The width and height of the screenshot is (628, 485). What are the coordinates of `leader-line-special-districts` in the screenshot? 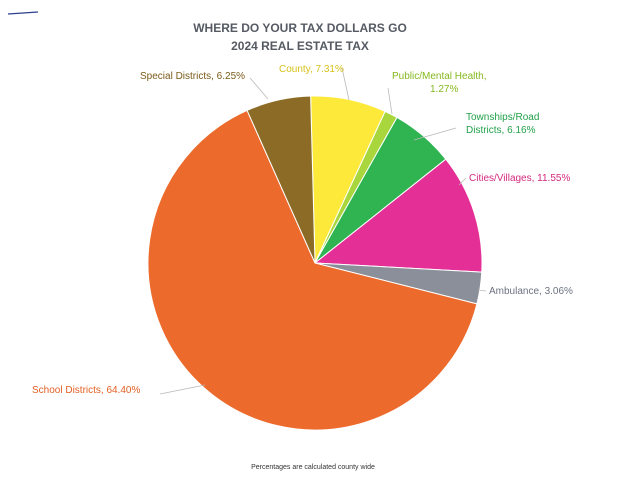 It's located at (259, 88).